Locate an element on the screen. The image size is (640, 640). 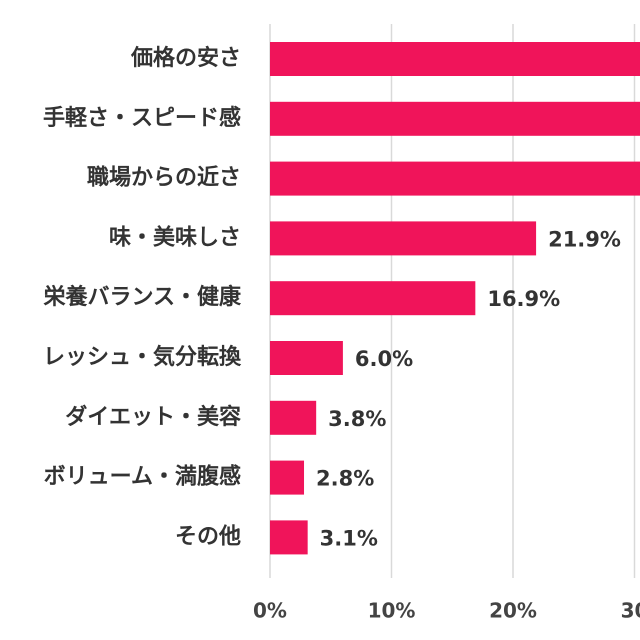
data-label: 6.0% is located at coordinates (384, 359).